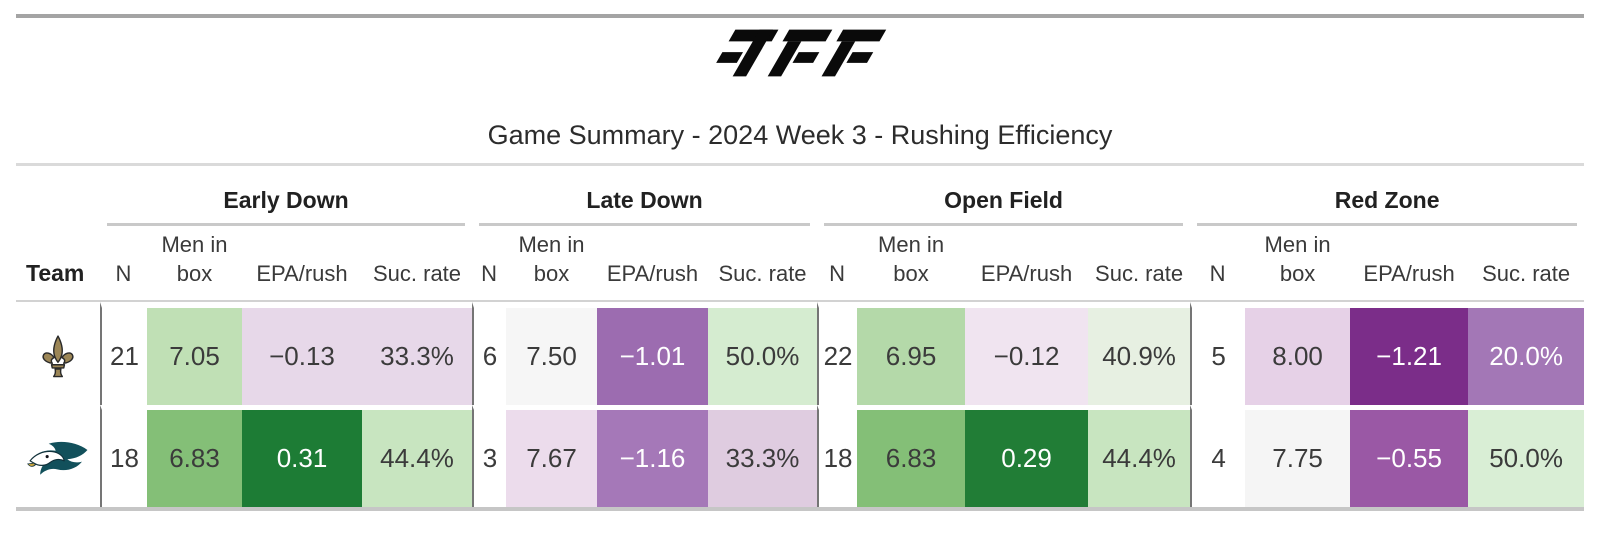  I want to click on group-label: Open Field, so click(1003, 200).